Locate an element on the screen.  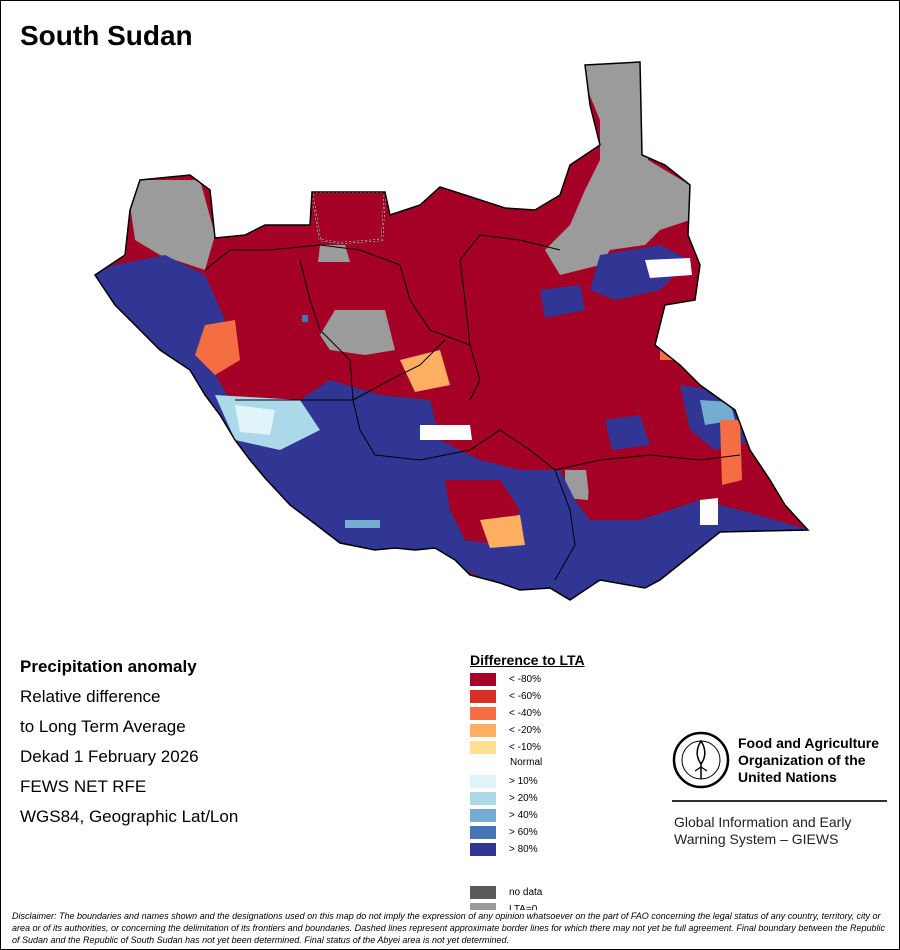
legend-item: < -60% is located at coordinates (530, 697).